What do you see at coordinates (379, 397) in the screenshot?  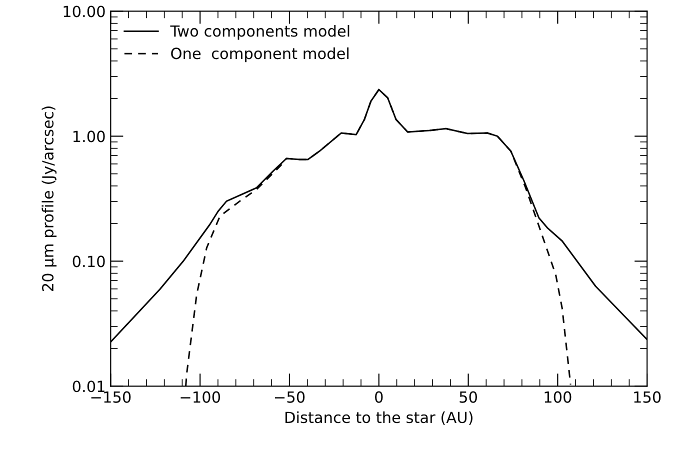 I see `x-tick-label: 0` at bounding box center [379, 397].